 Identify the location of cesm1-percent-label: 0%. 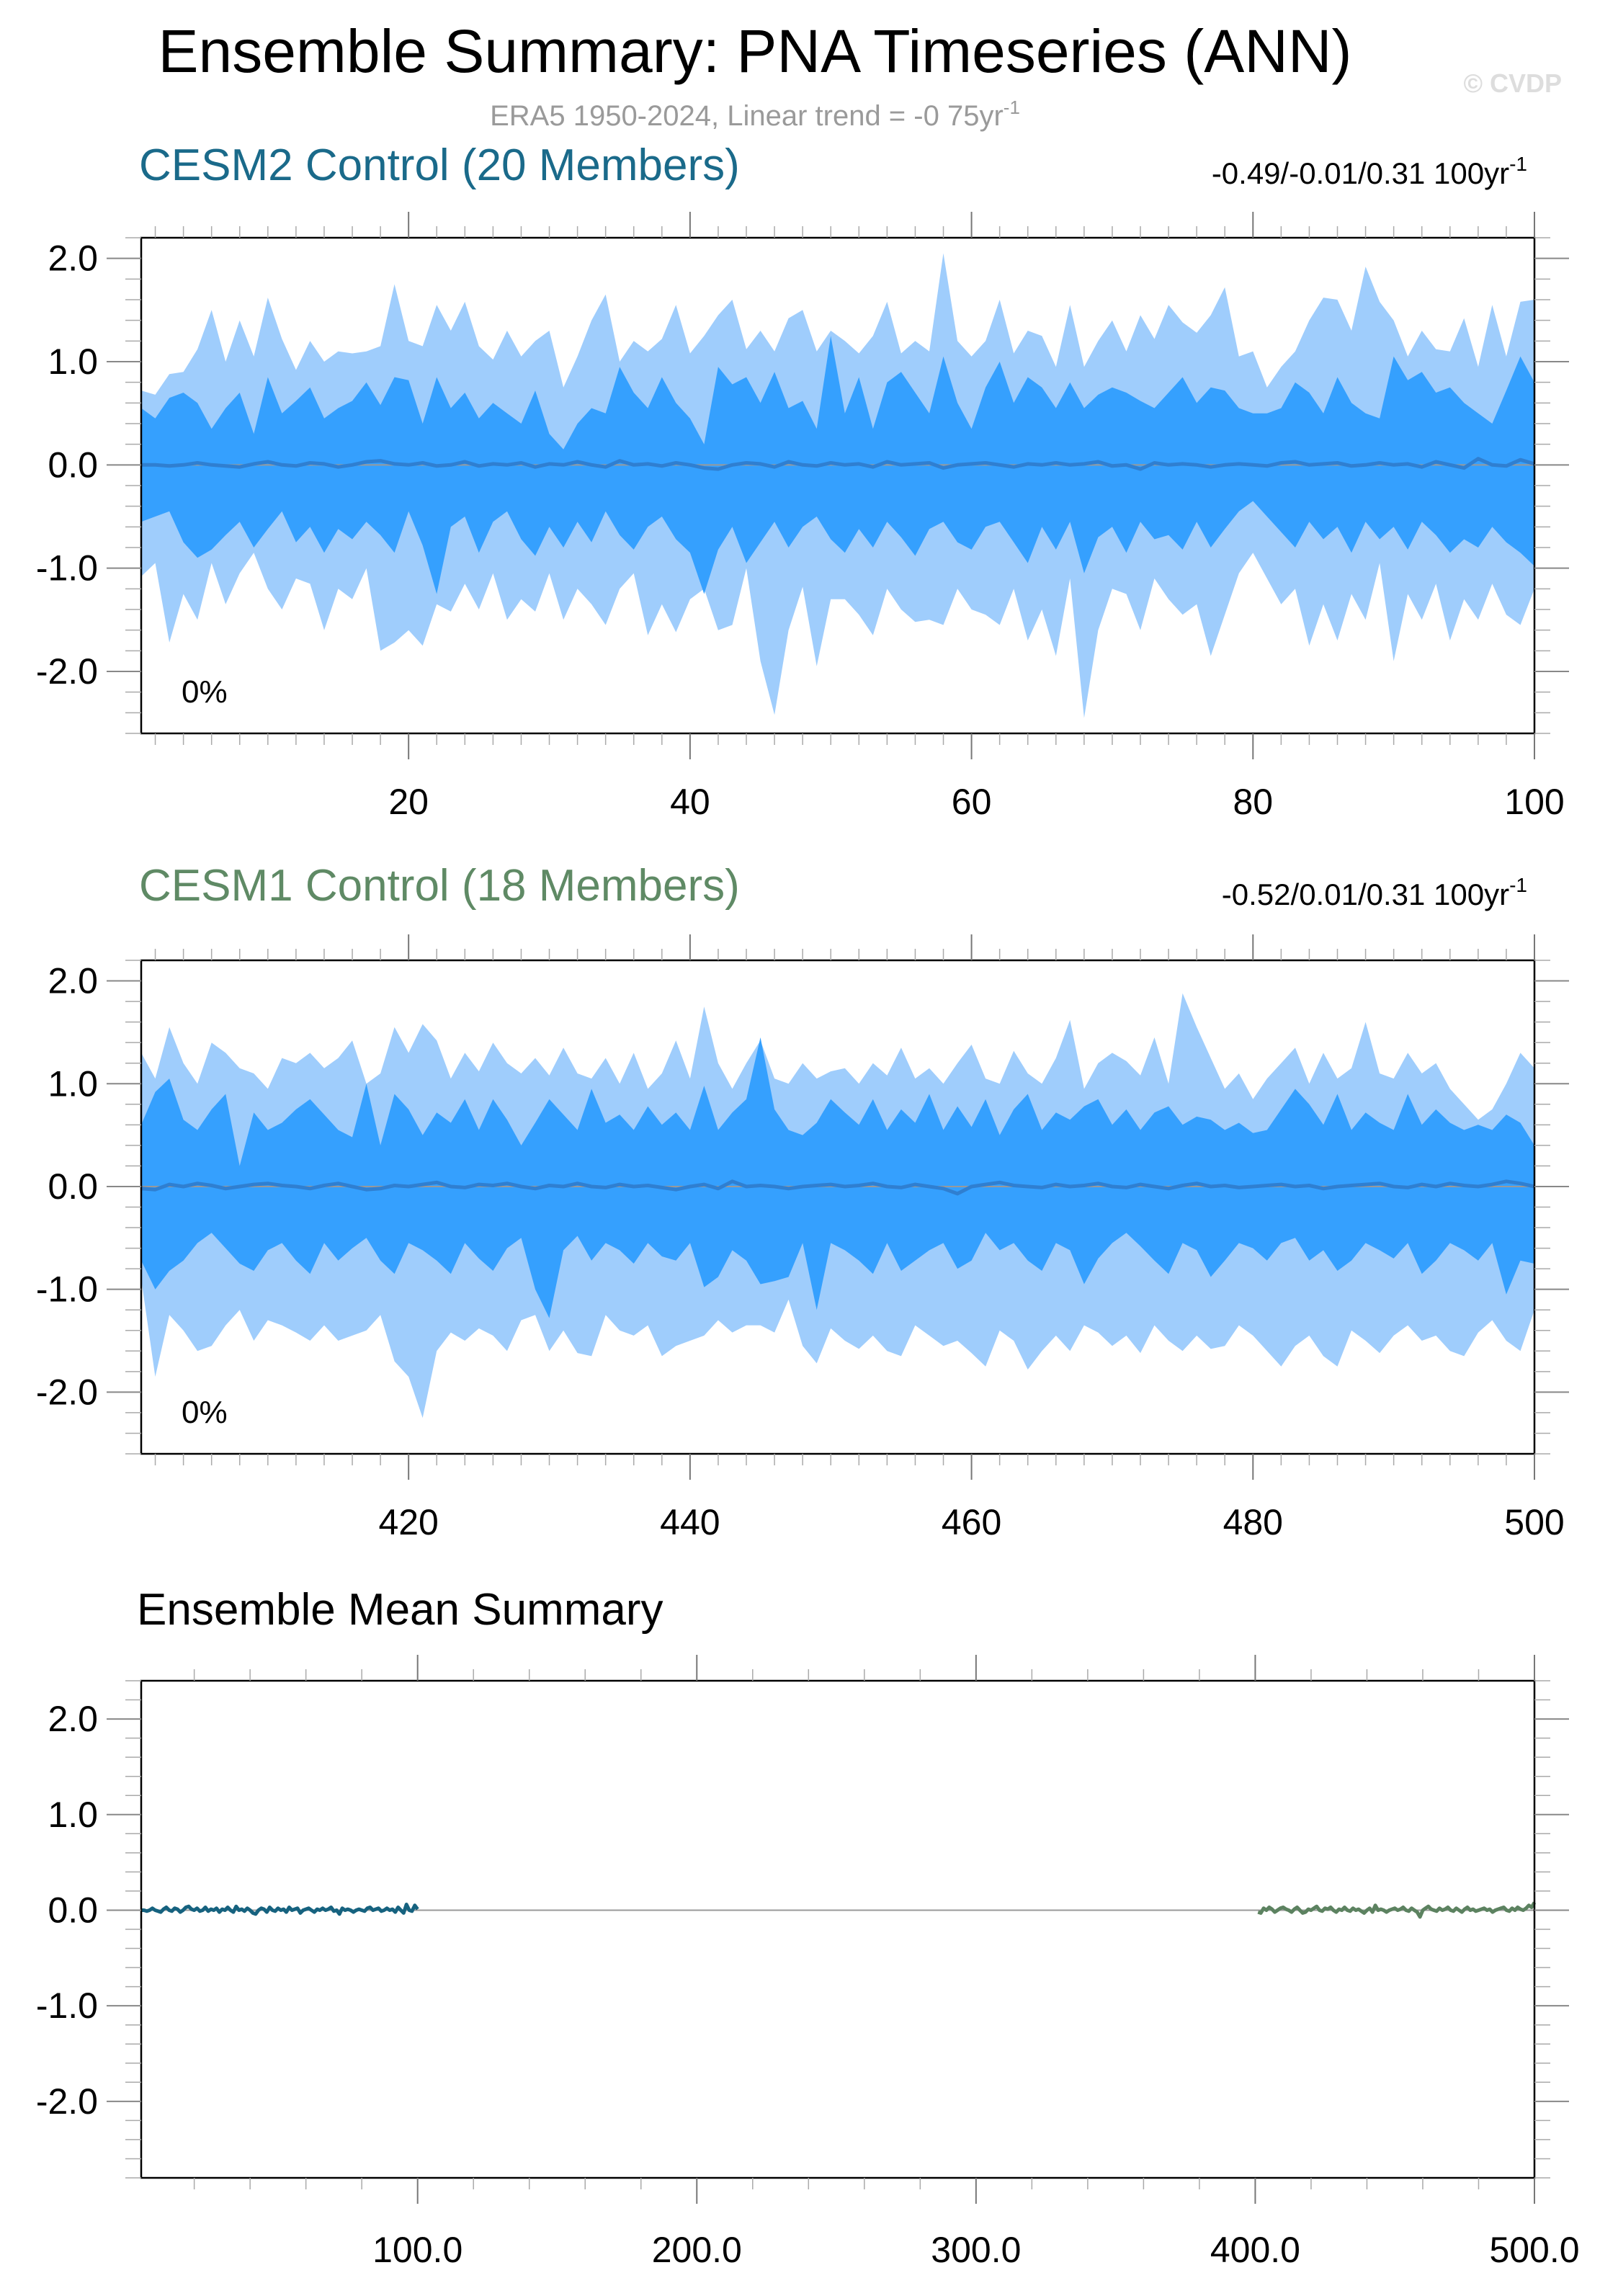
(205, 1412).